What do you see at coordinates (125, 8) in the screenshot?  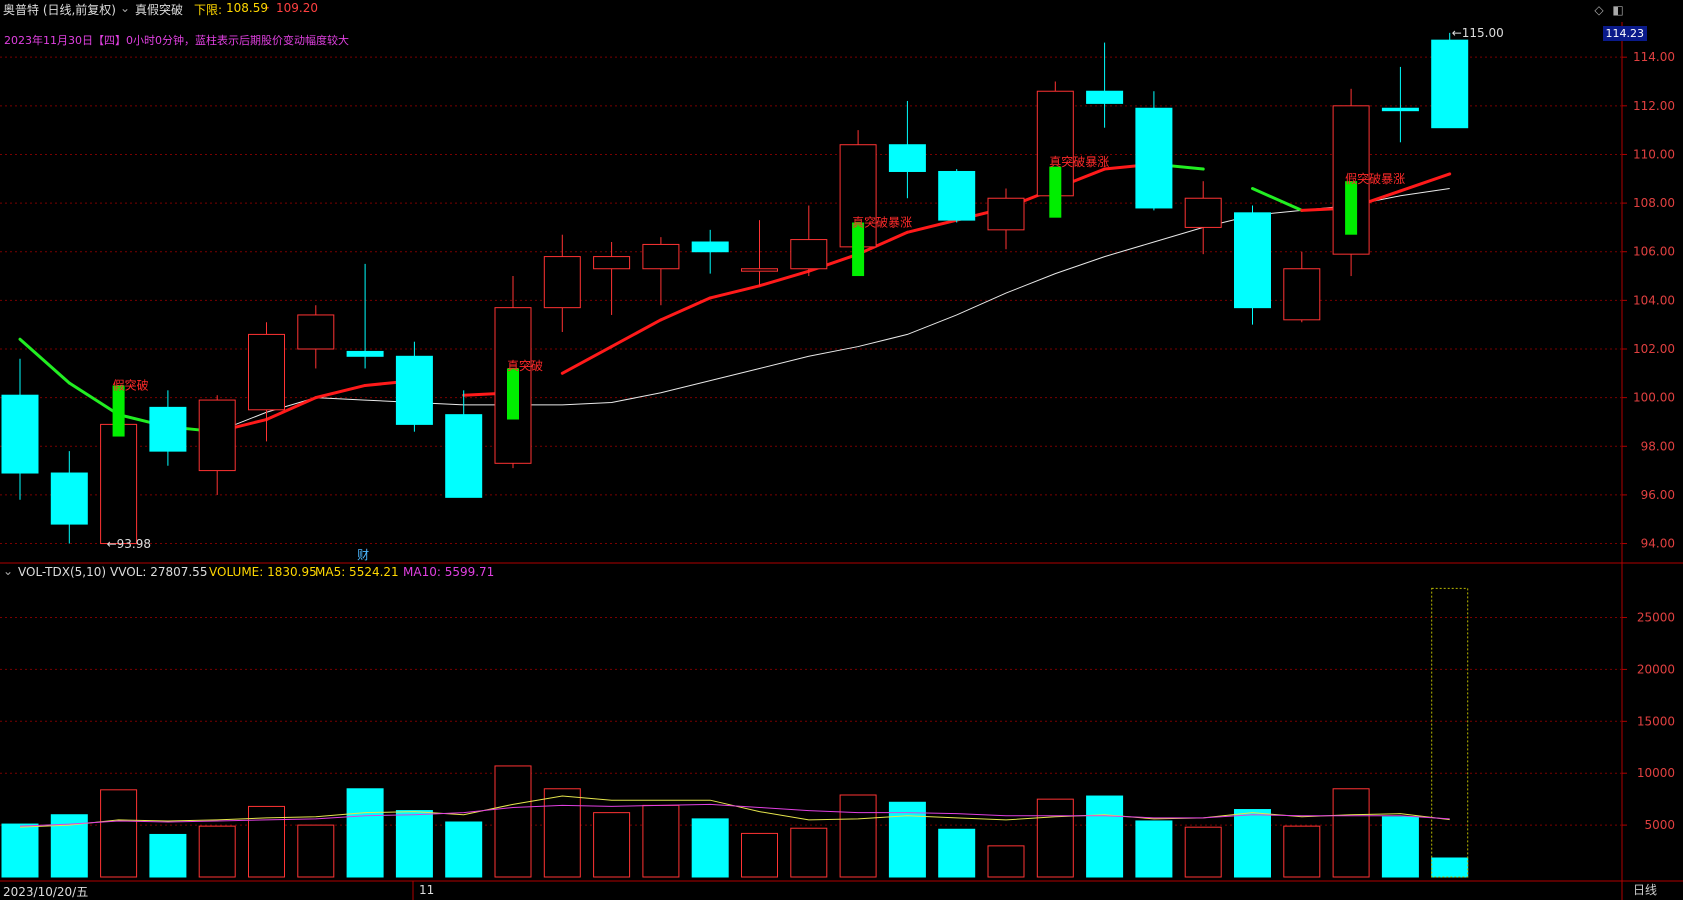 I see `collapse-icon: ⌄` at bounding box center [125, 8].